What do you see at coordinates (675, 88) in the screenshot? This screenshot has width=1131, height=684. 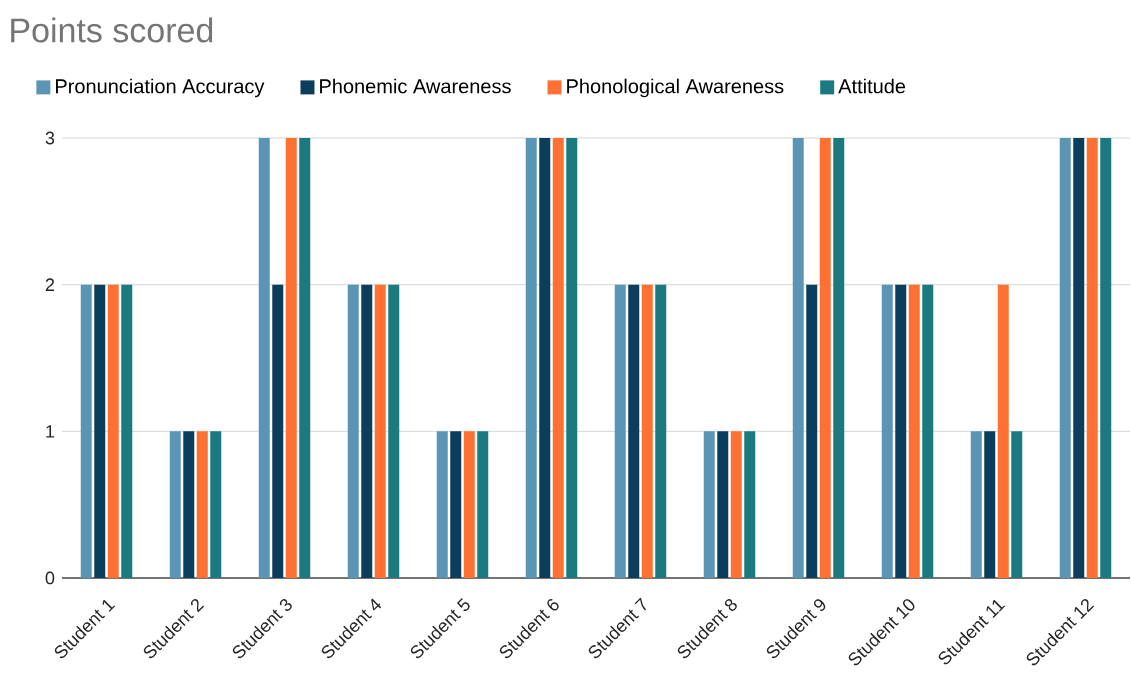 I see `legend-label: Phonological Awareness` at bounding box center [675, 88].